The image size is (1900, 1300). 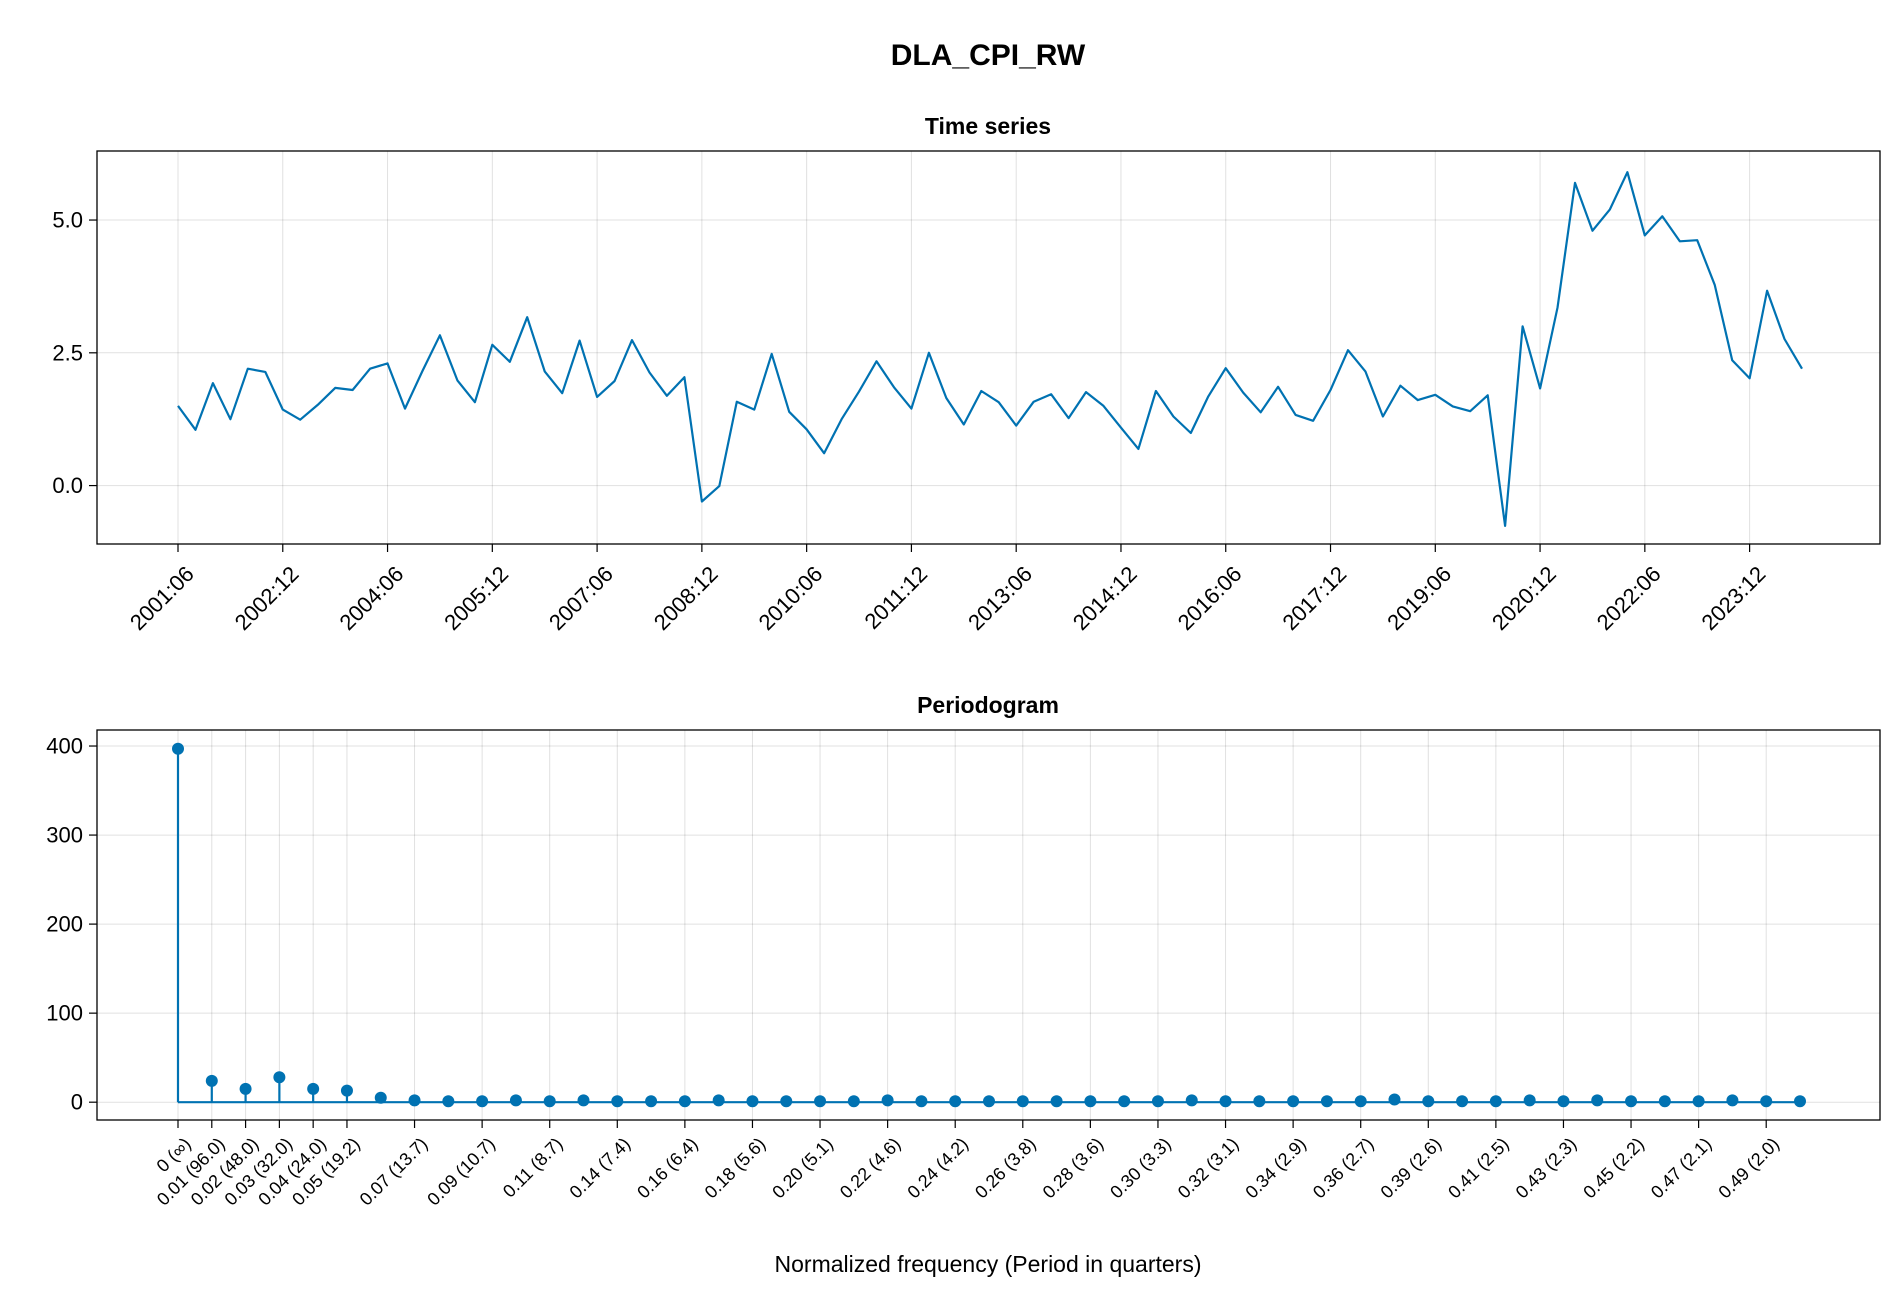 I want to click on time-series-y-tick-label: 0.0, so click(x=67, y=485).